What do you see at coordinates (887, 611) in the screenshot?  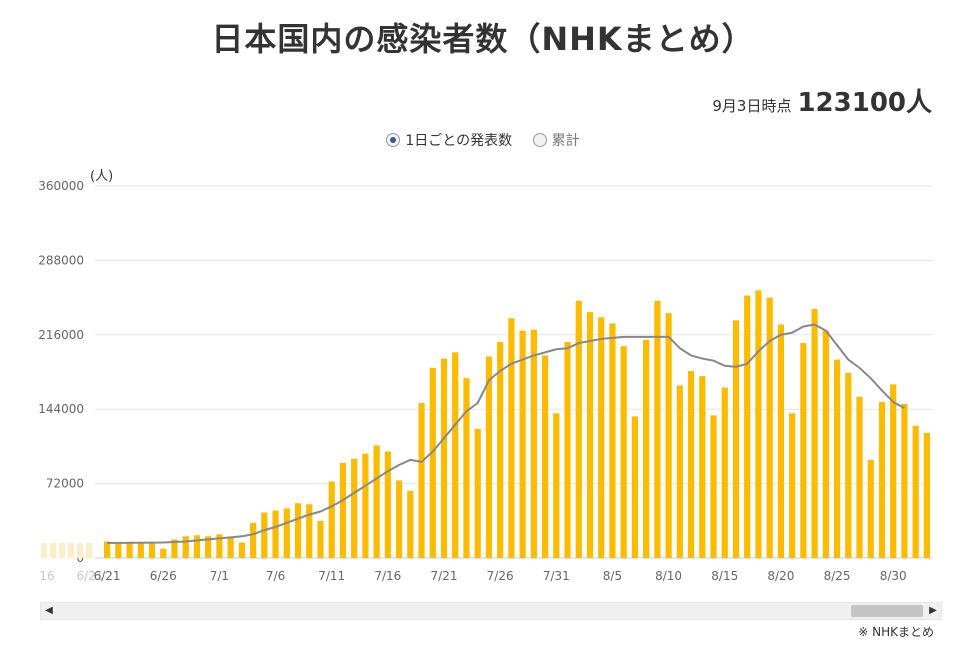 I see `scroll-thumb` at bounding box center [887, 611].